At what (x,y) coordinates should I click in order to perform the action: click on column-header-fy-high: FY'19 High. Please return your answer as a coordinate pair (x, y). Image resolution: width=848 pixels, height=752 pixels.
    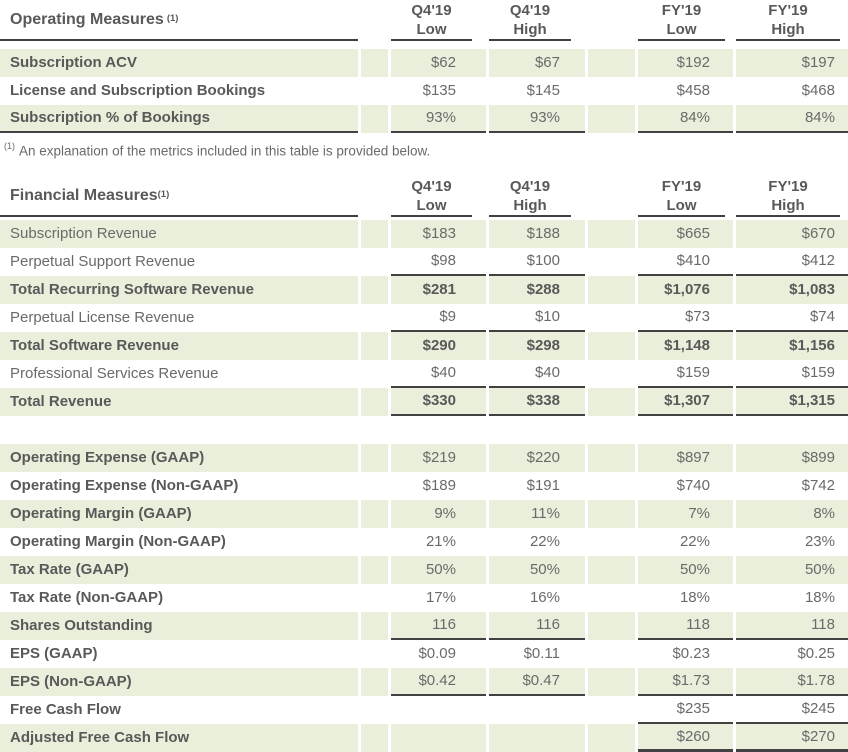
    Looking at the image, I should click on (788, 196).